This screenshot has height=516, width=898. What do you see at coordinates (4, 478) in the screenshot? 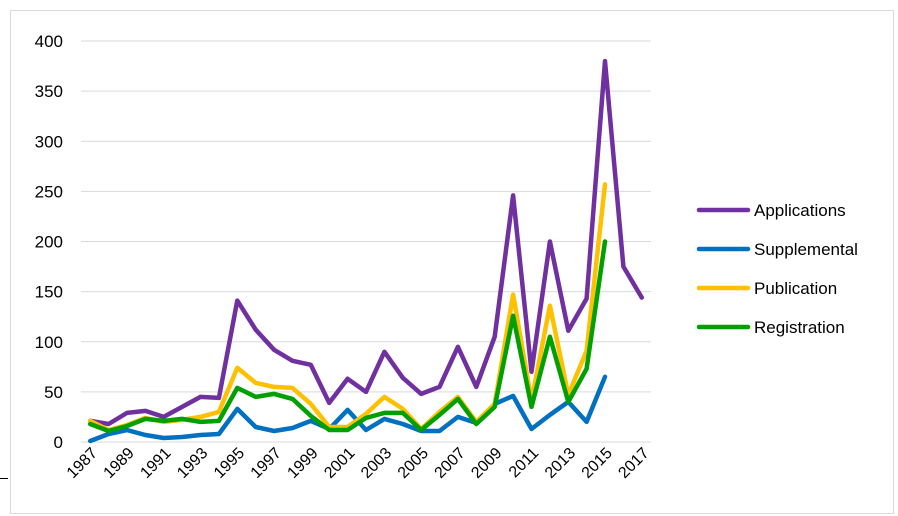
I see `frame-edge-mark` at bounding box center [4, 478].